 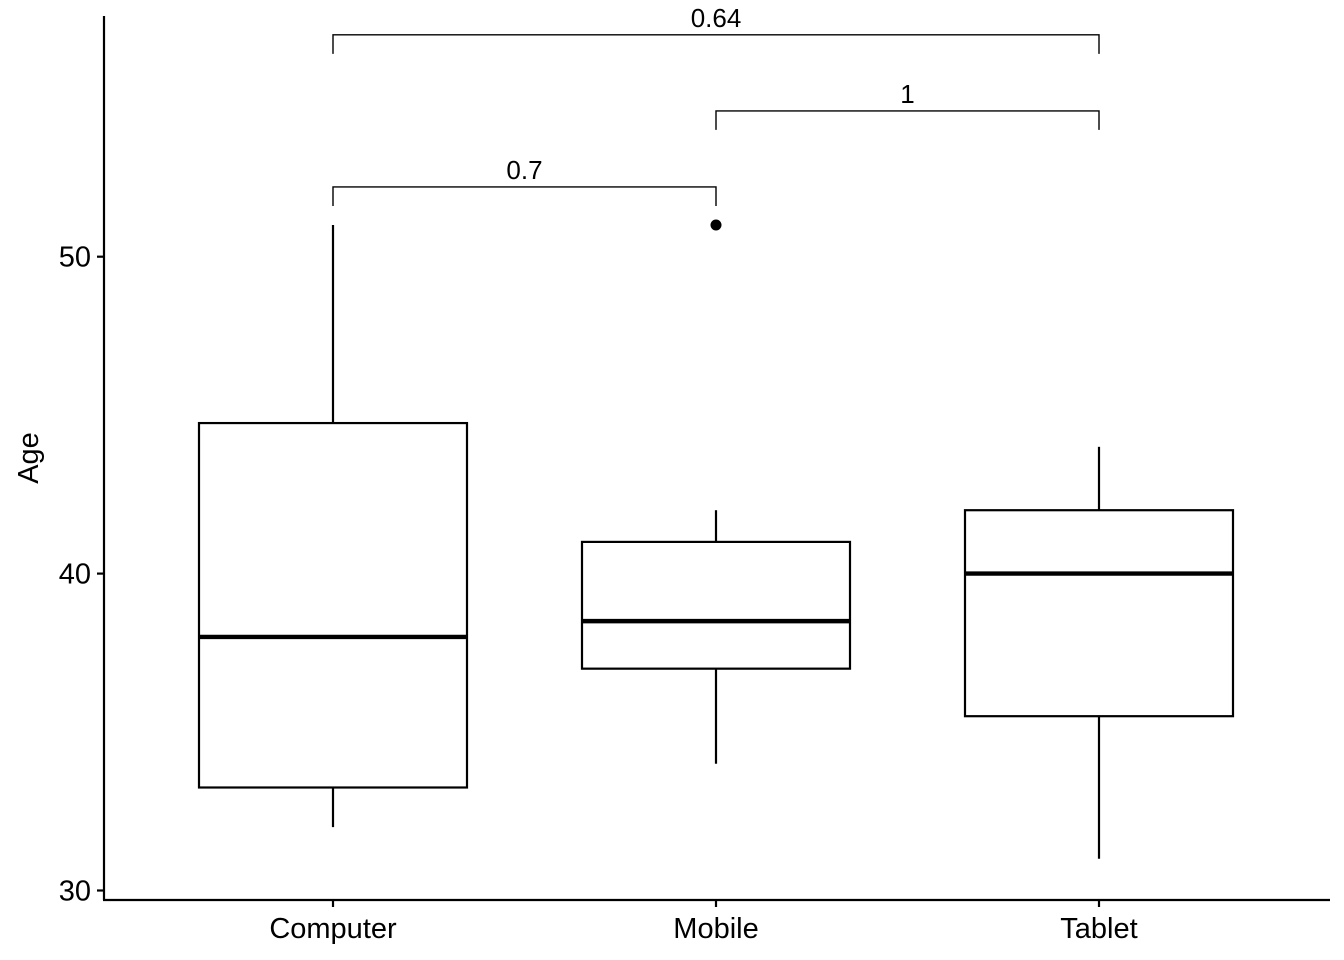 I want to click on box-mobile, so click(x=716, y=491).